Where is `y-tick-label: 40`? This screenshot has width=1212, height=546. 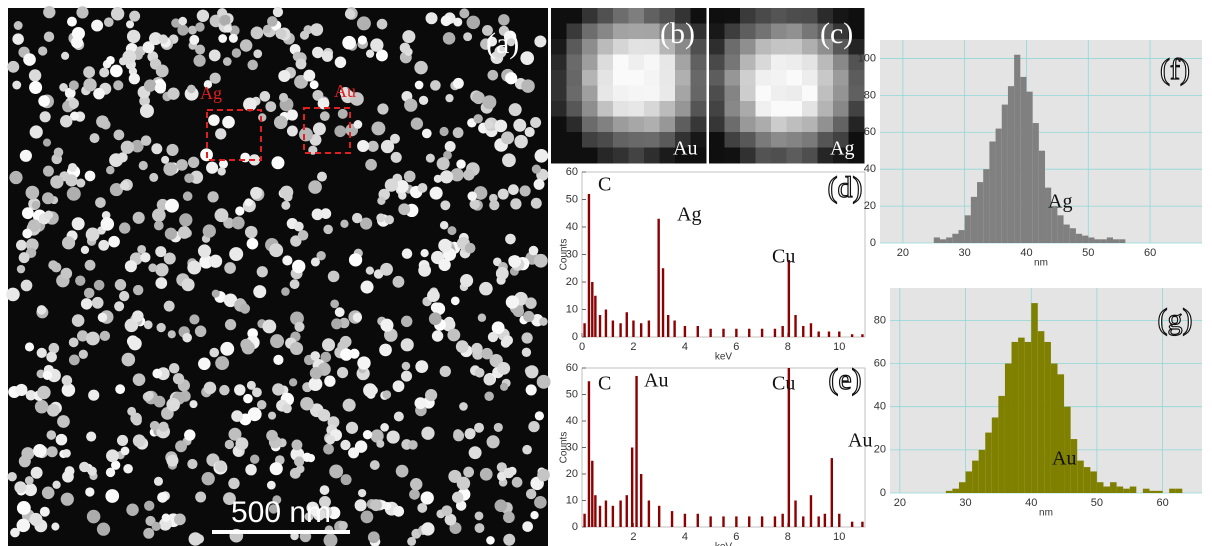 y-tick-label: 40 is located at coordinates (572, 227).